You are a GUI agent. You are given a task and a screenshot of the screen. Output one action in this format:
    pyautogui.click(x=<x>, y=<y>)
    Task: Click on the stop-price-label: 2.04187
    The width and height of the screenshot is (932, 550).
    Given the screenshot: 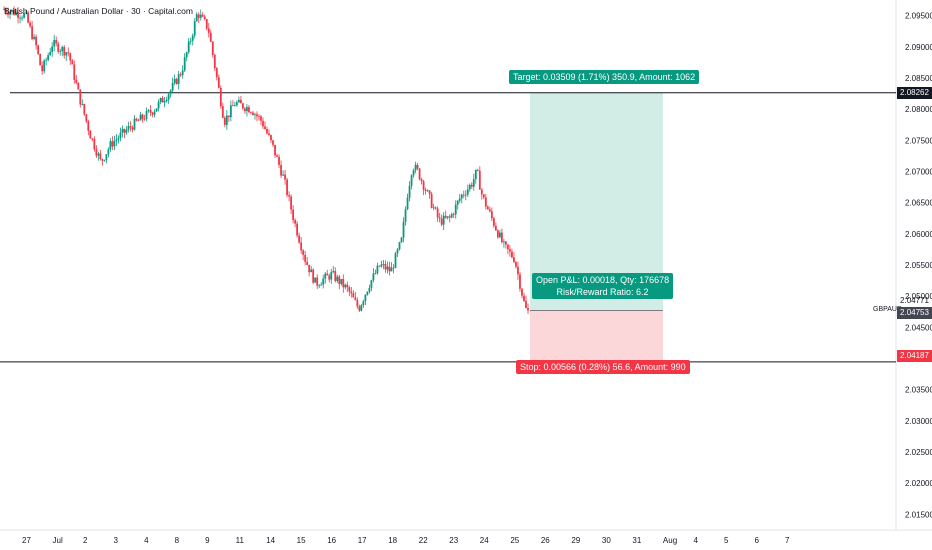 What is the action you would take?
    pyautogui.click(x=914, y=355)
    